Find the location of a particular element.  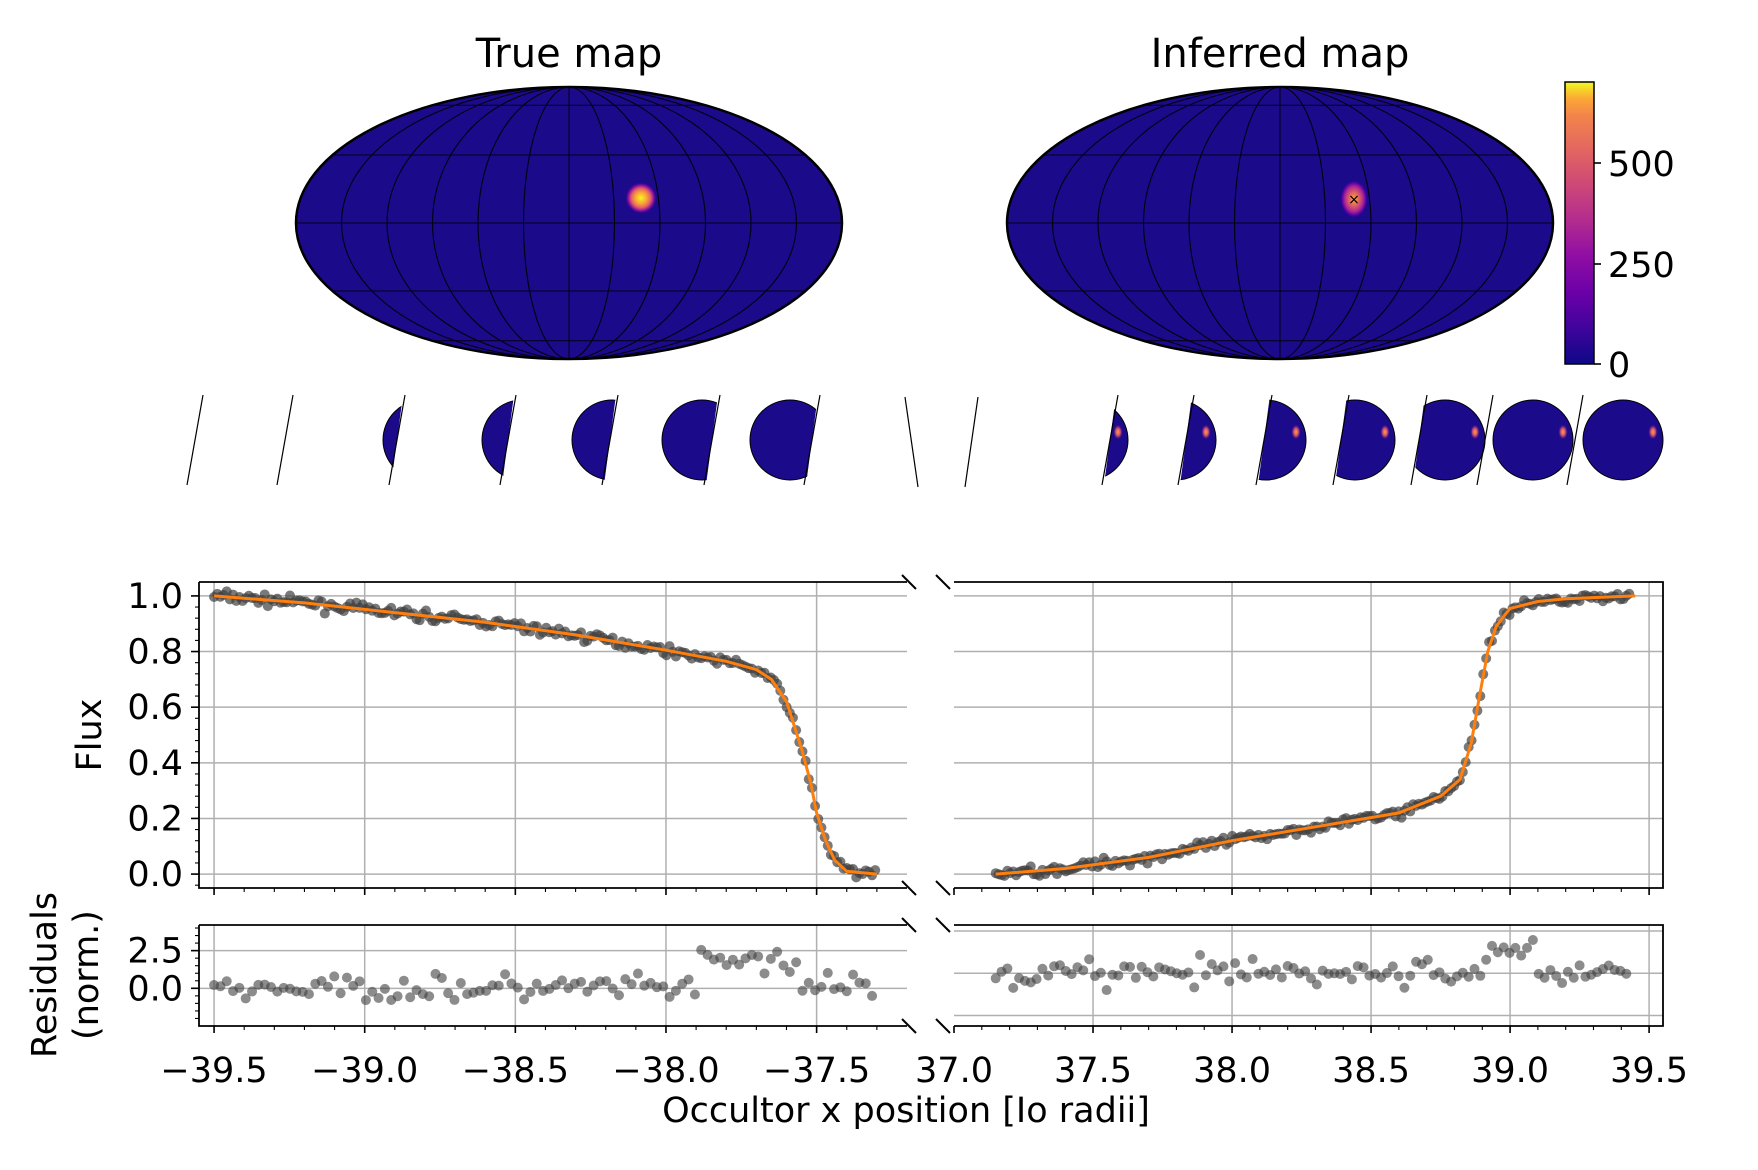

x-tick-label: 38.0 is located at coordinates (1232, 1071).